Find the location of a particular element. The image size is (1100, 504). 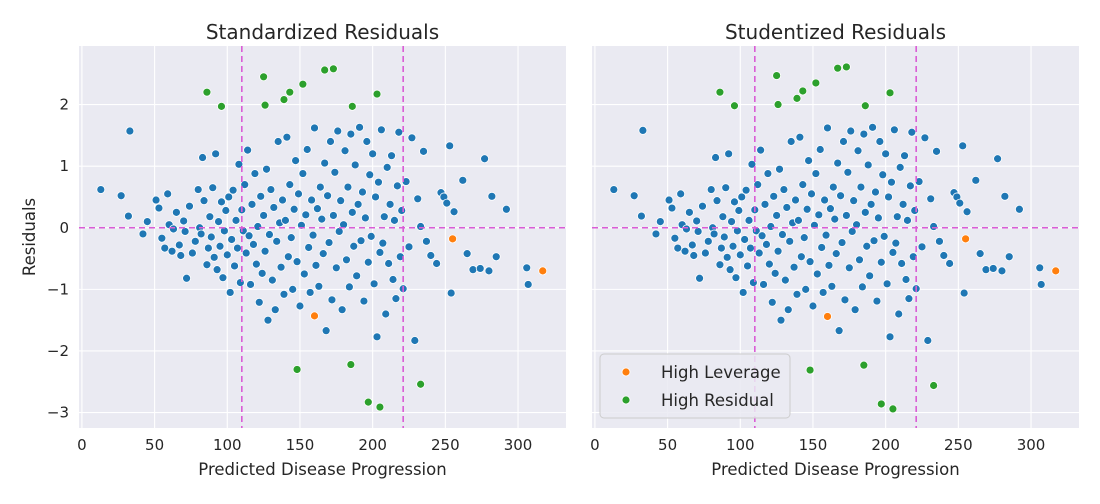

legend-marker is located at coordinates (626, 400).